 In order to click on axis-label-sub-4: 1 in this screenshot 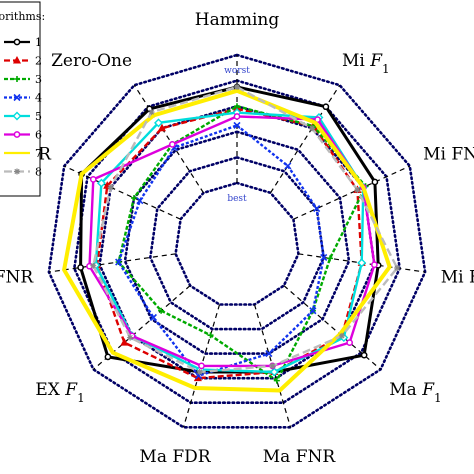, I will do `click(438, 398)`.